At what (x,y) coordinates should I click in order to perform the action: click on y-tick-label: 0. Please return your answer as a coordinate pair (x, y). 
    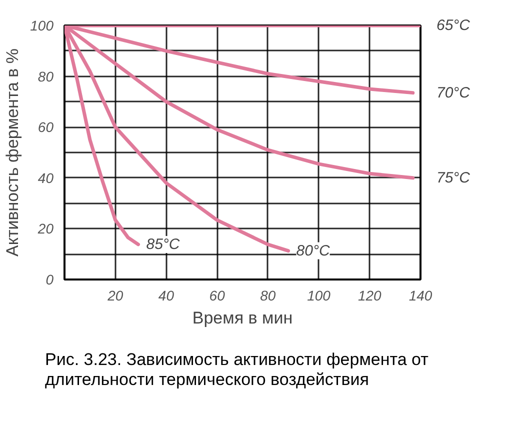
    Looking at the image, I should click on (50, 280).